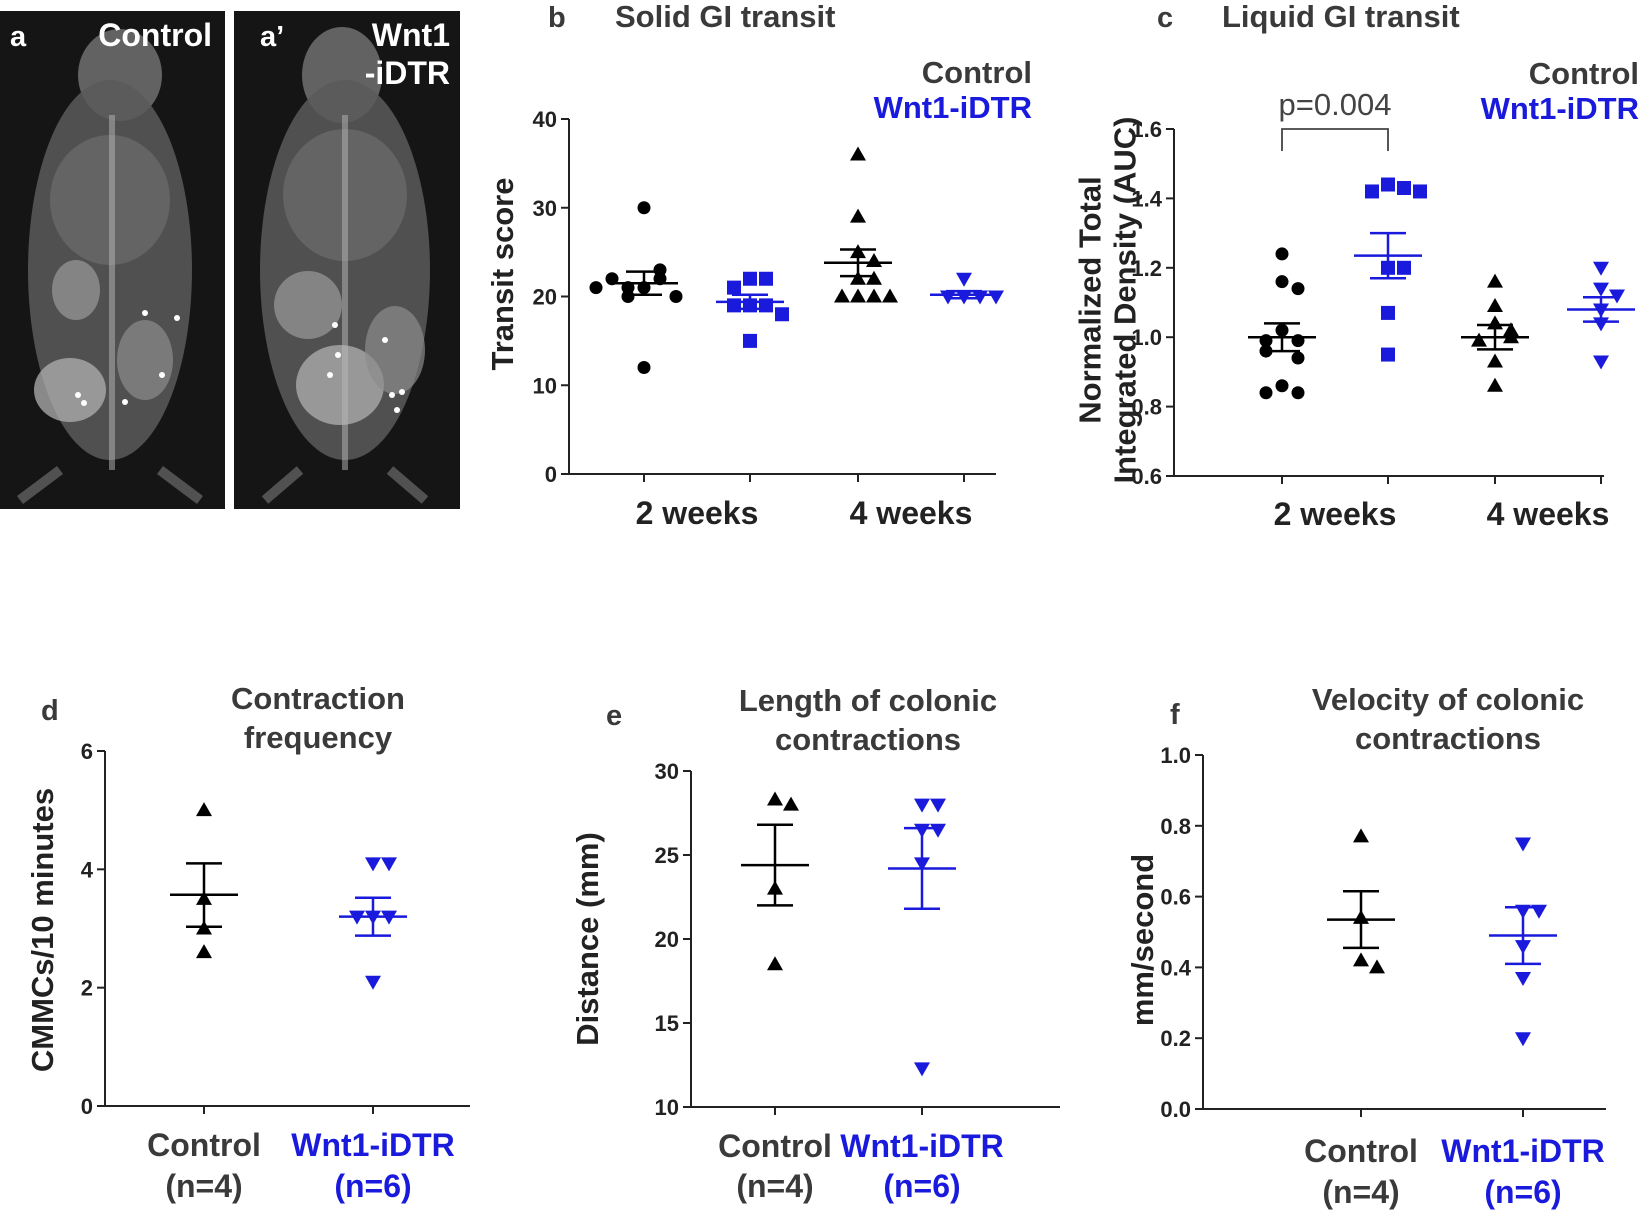 This screenshot has height=1211, width=1651. Describe the element at coordinates (614, 716) in the screenshot. I see `panel-letter: e` at that location.